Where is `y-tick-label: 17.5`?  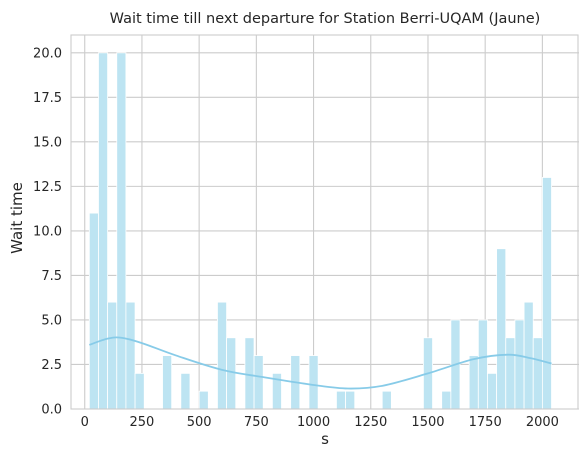
y-tick-label: 17.5 is located at coordinates (47, 98).